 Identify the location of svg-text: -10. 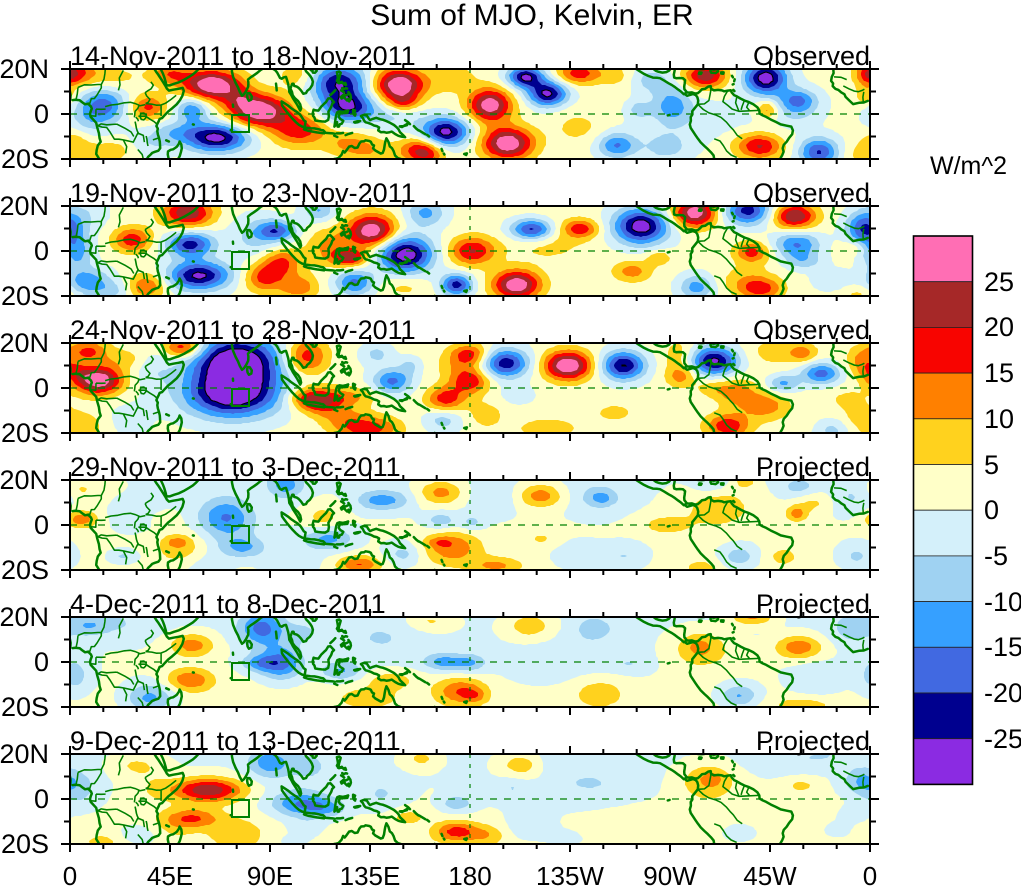
(1002, 602).